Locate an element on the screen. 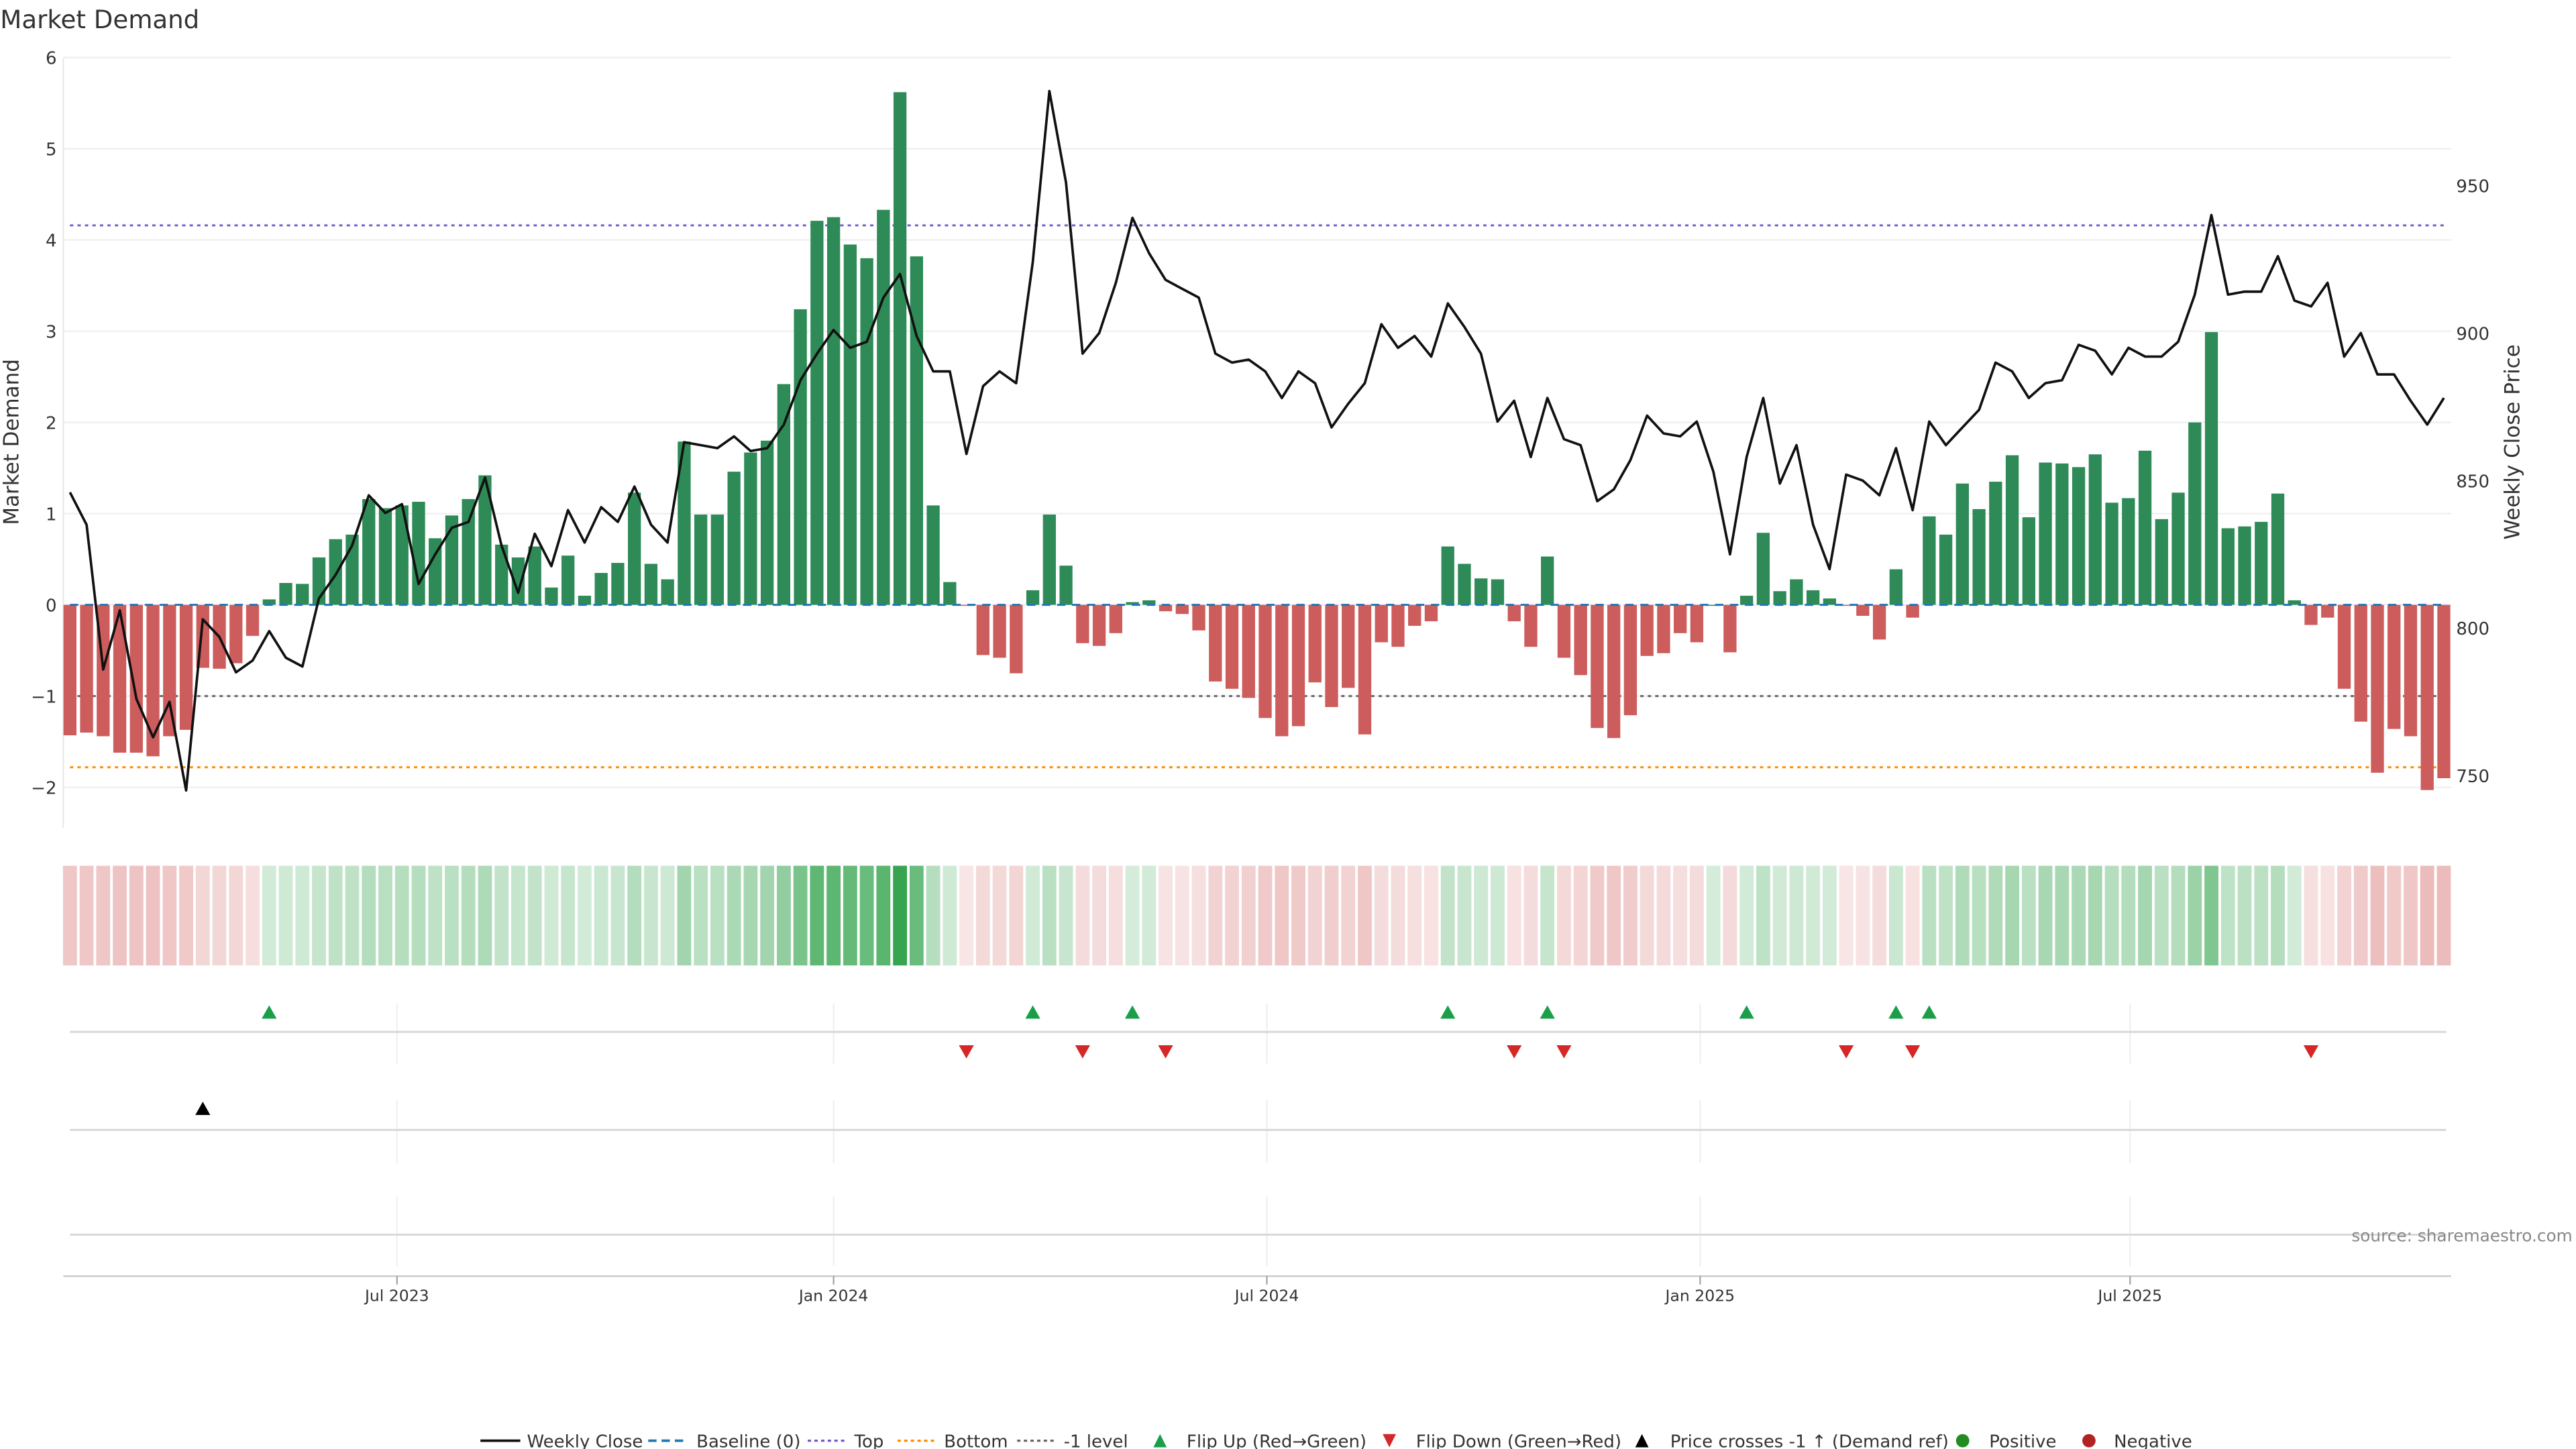  legend-label-bottom: Bottom is located at coordinates (976, 1440).